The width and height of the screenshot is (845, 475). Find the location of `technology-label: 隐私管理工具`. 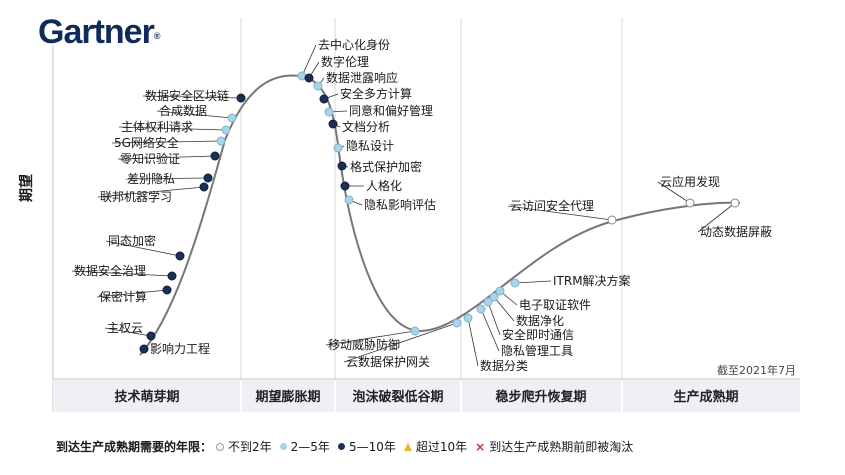

technology-label: 隐私管理工具 is located at coordinates (537, 350).